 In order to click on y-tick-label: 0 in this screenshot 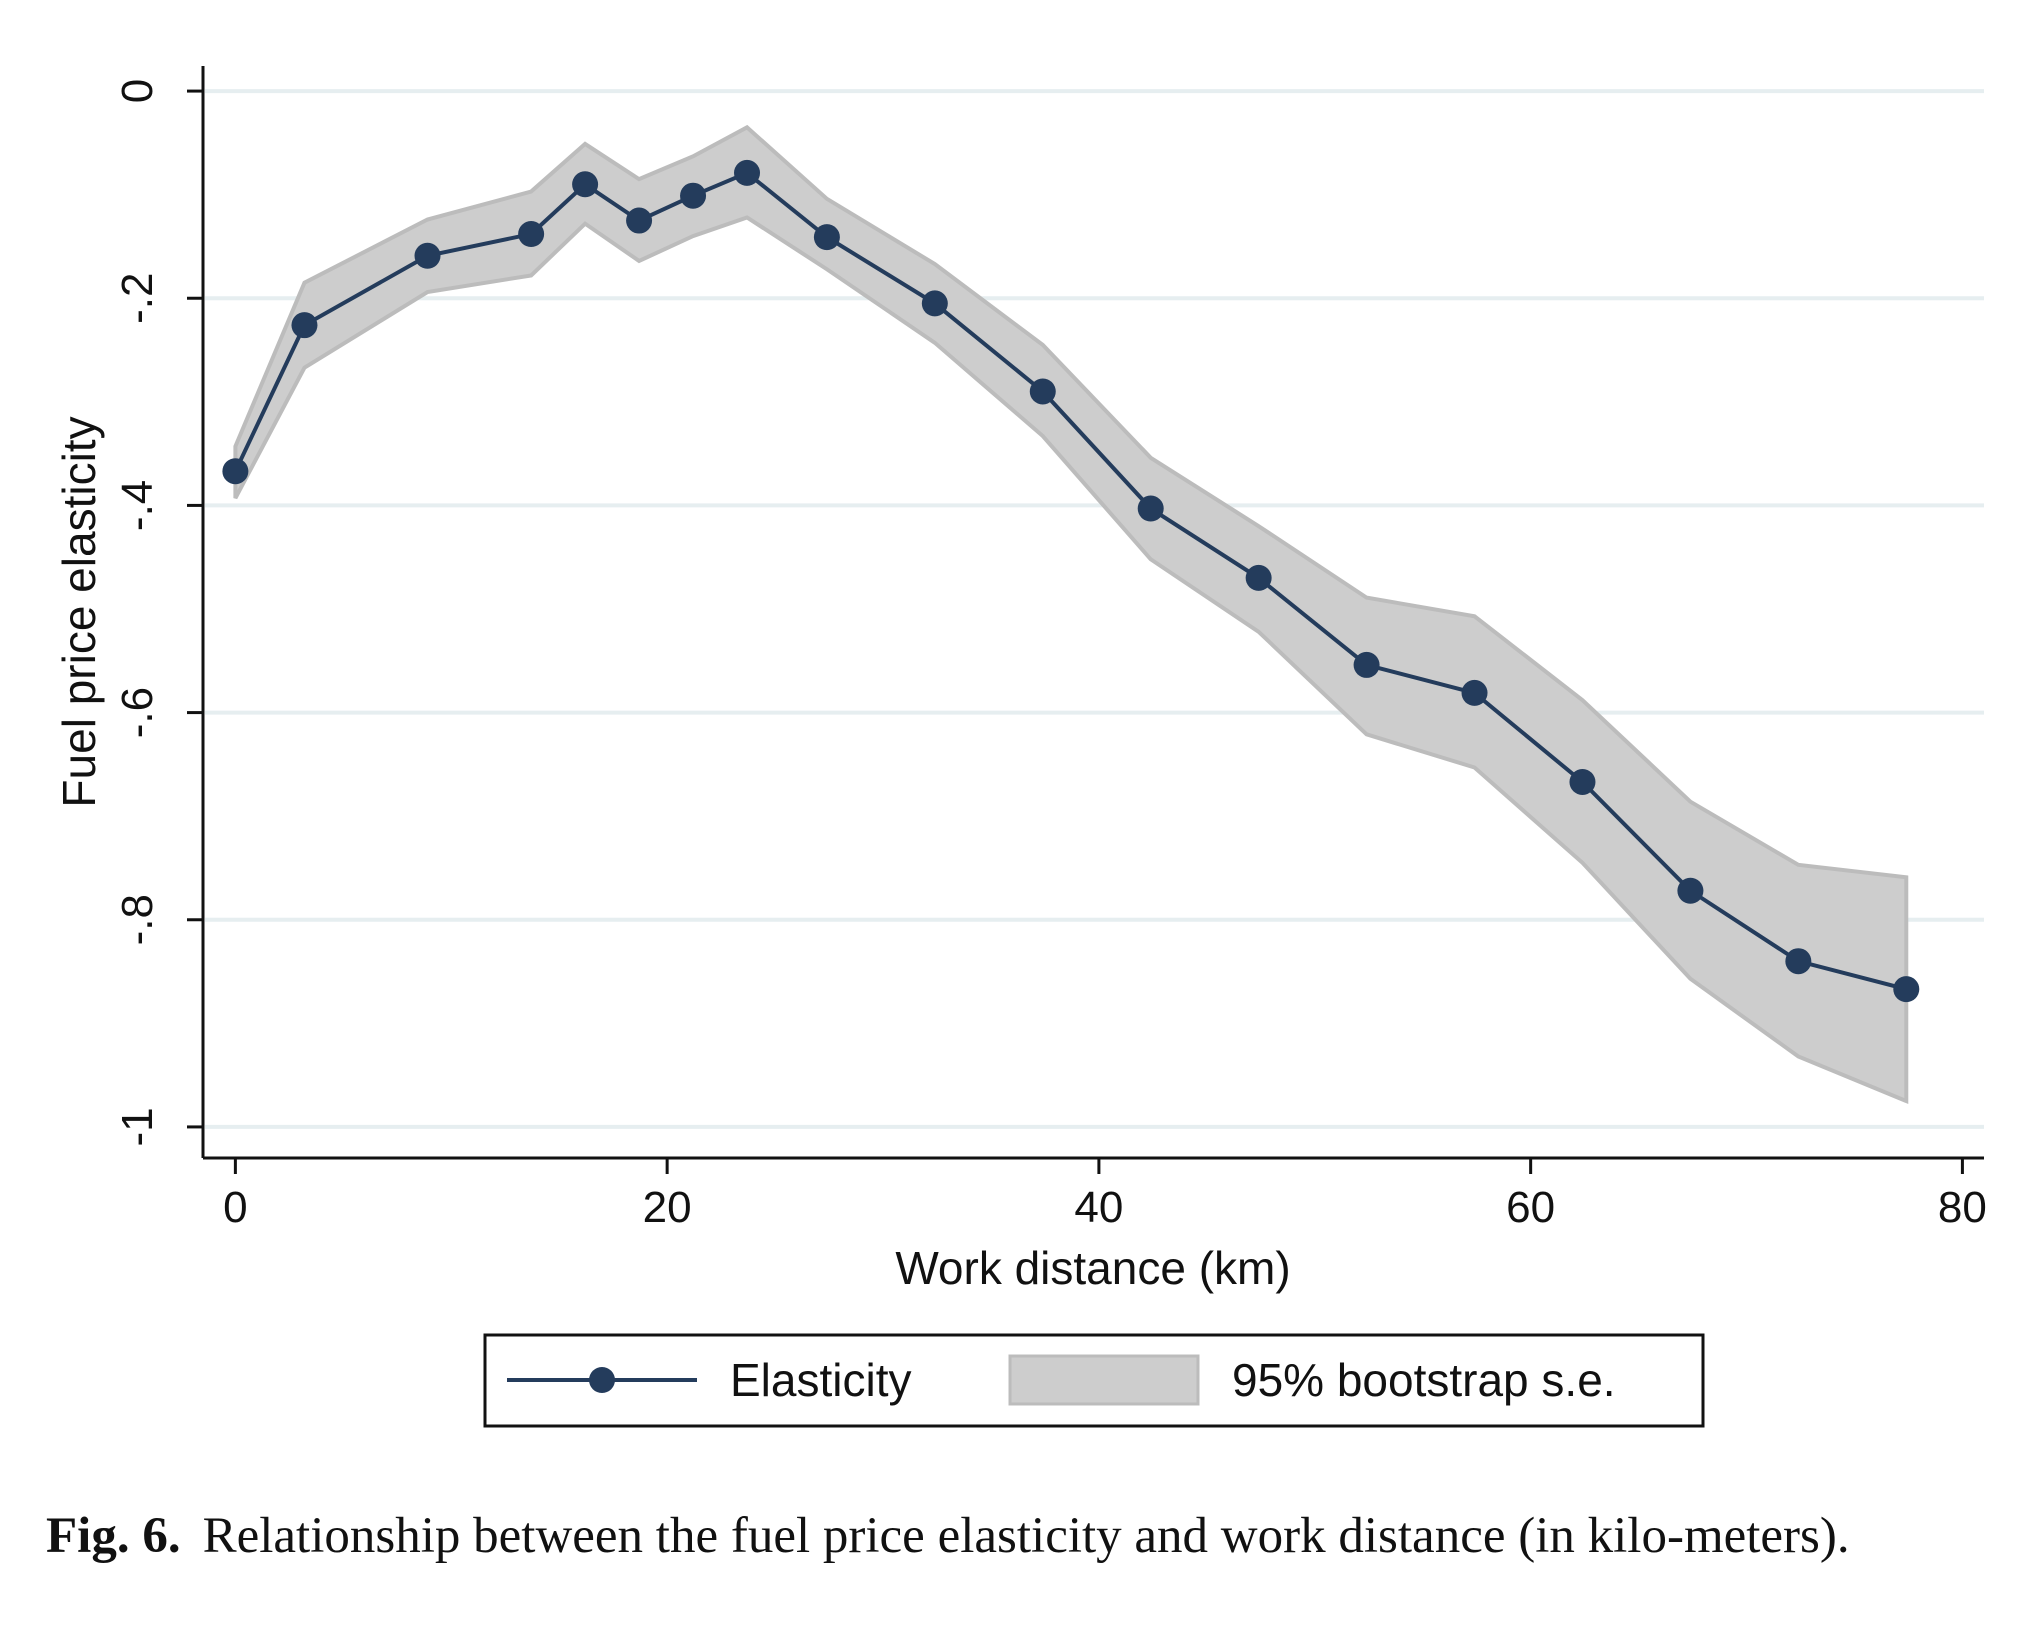, I will do `click(137, 91)`.